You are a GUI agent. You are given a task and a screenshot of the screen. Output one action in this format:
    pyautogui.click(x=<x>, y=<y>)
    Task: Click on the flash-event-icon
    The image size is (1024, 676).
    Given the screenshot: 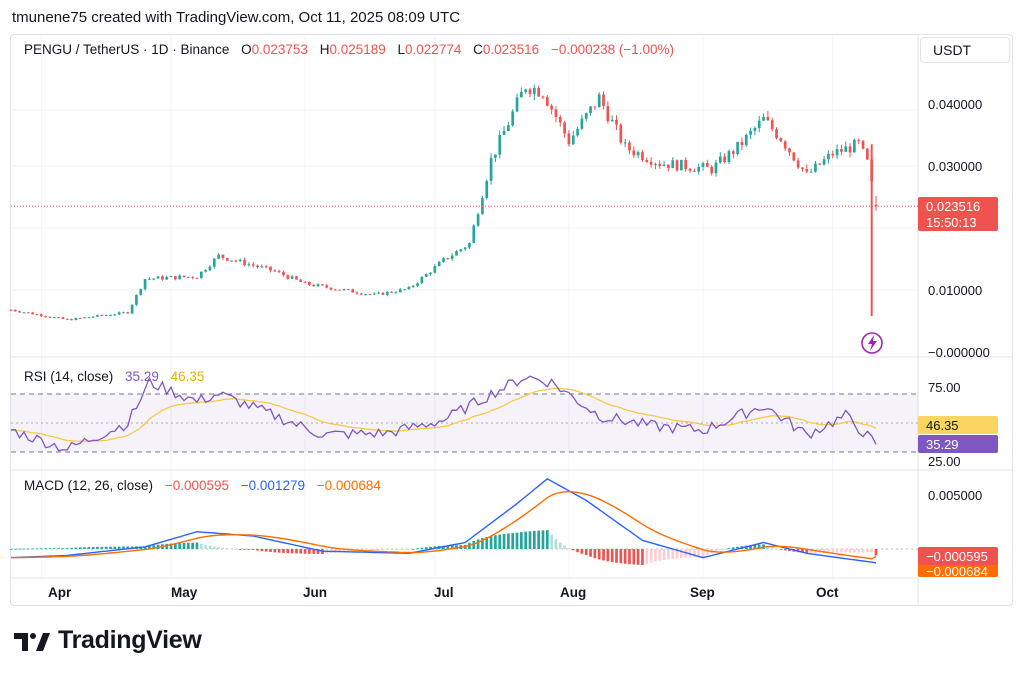 What is the action you would take?
    pyautogui.click(x=872, y=343)
    